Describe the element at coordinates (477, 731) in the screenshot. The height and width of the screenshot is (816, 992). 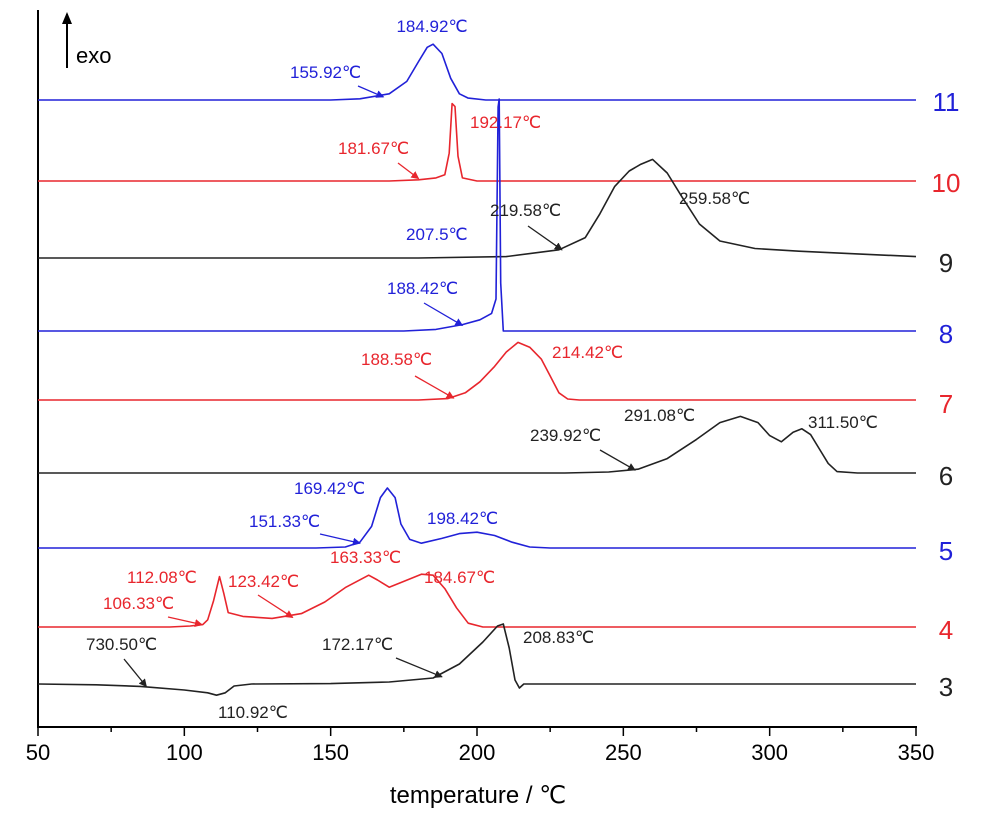
I see `x-axis-ticks` at that location.